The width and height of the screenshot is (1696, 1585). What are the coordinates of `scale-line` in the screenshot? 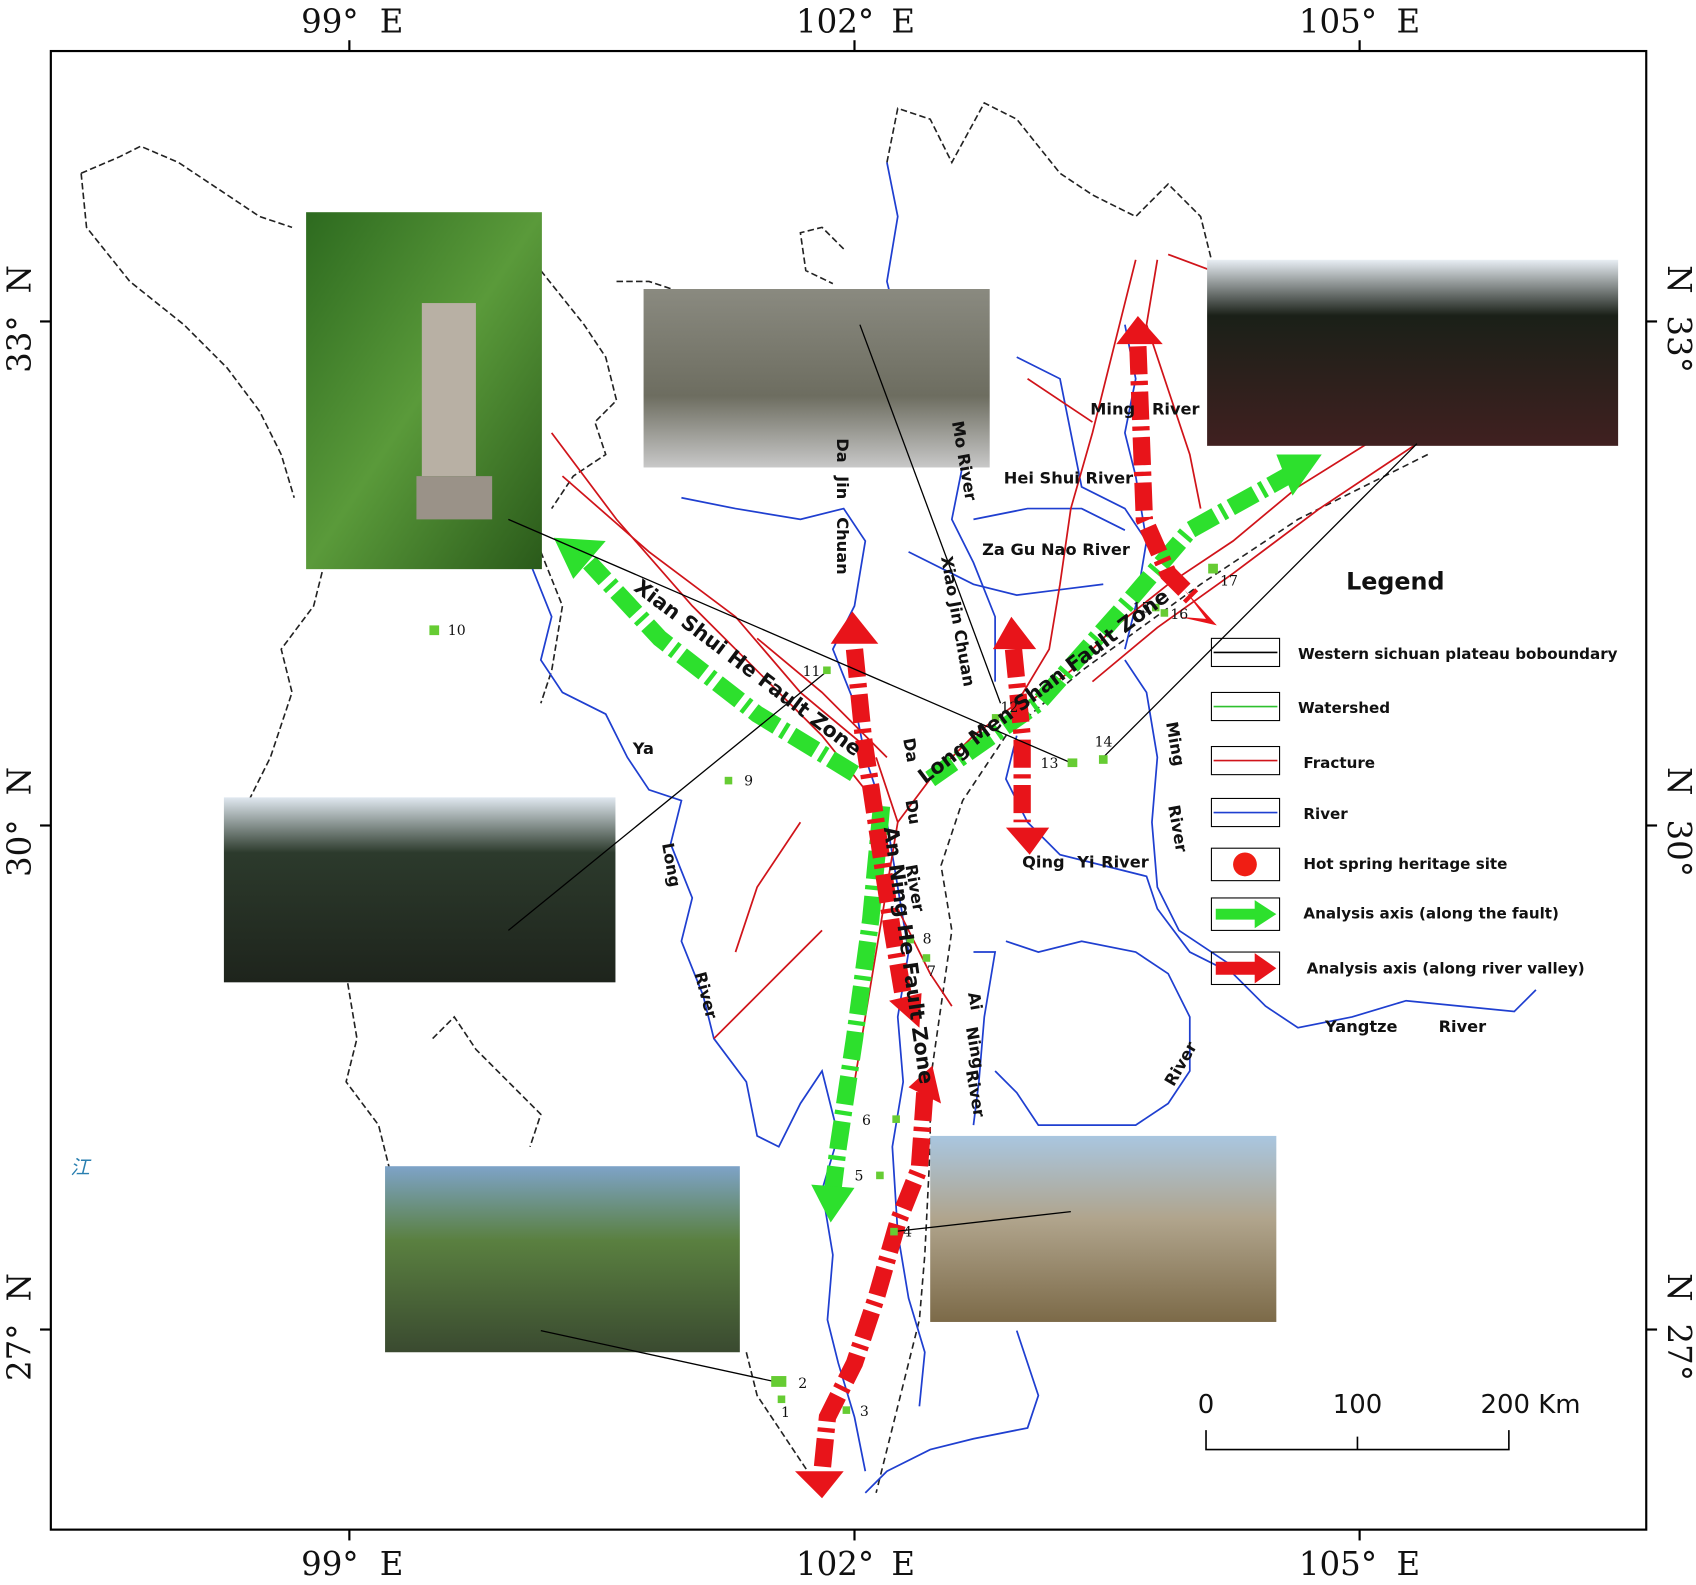 It's located at (1357, 1440).